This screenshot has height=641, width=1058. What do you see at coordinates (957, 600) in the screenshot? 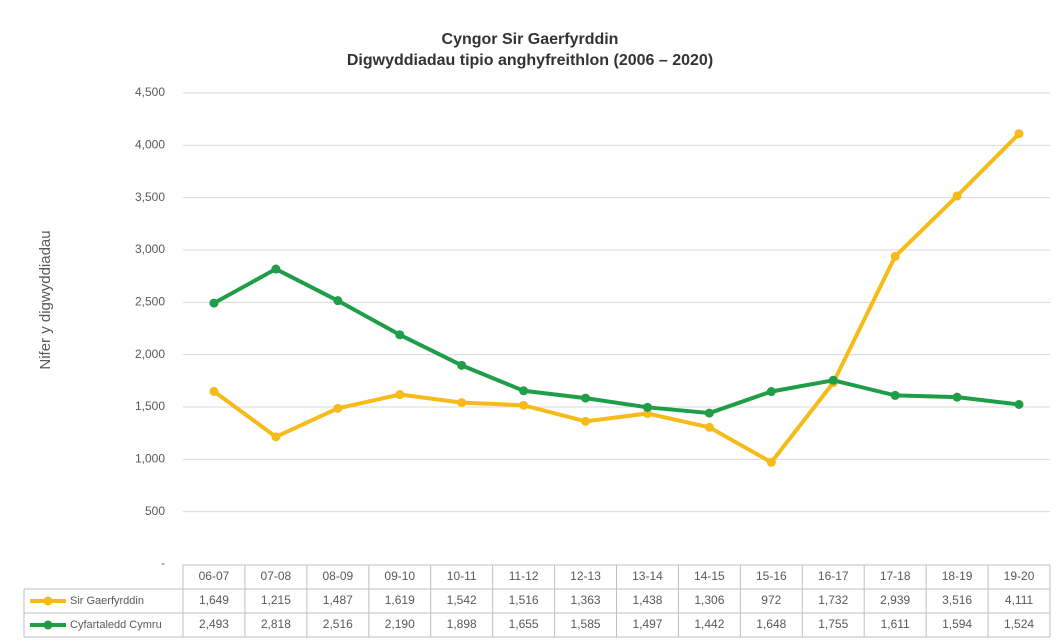
I see `table-value: 3,516` at bounding box center [957, 600].